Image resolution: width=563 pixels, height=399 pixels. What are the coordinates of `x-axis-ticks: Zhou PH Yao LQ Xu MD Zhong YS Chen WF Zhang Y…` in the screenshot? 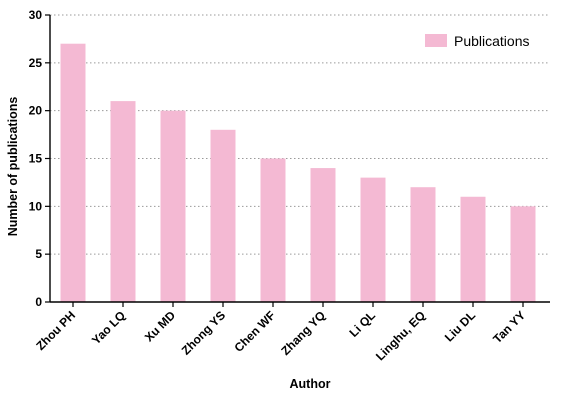 It's located at (280, 332).